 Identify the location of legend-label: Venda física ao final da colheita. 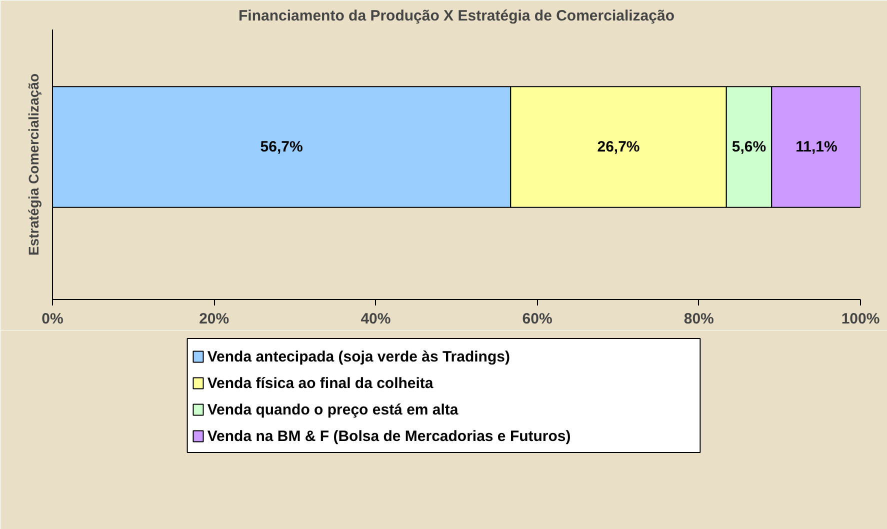
(320, 383).